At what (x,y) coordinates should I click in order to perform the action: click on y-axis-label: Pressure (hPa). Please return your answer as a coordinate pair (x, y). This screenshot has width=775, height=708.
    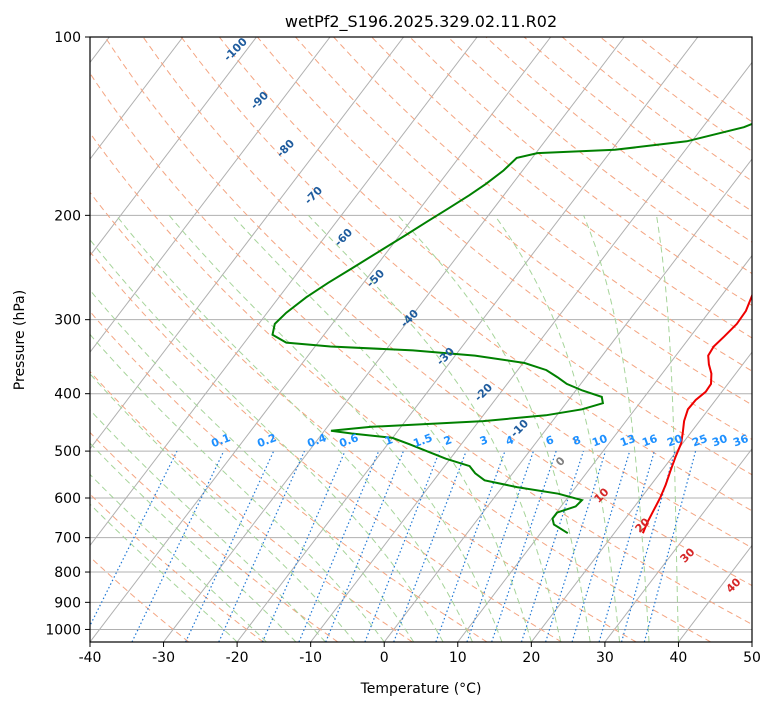
    Looking at the image, I should click on (20, 340).